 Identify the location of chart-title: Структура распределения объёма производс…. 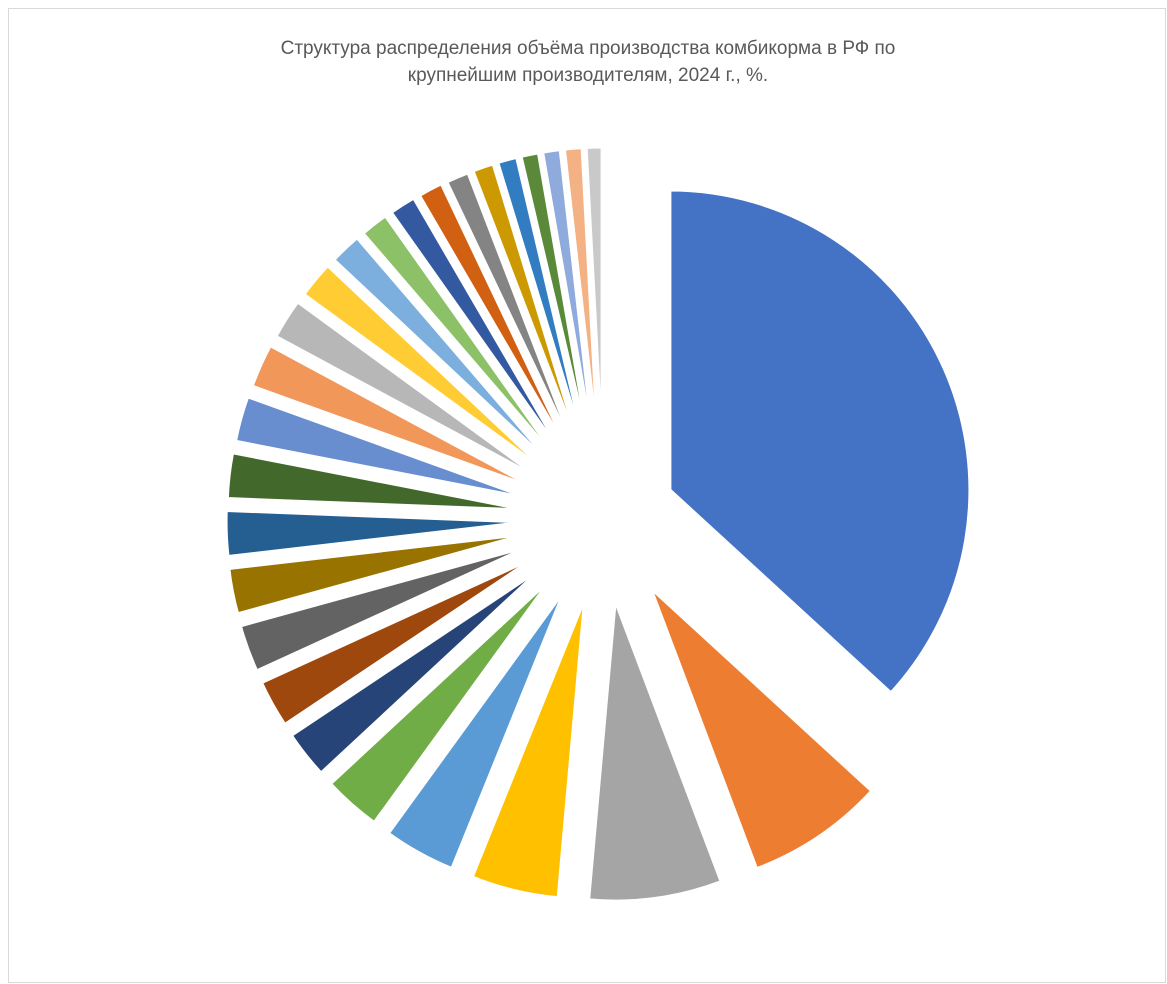
(588, 62).